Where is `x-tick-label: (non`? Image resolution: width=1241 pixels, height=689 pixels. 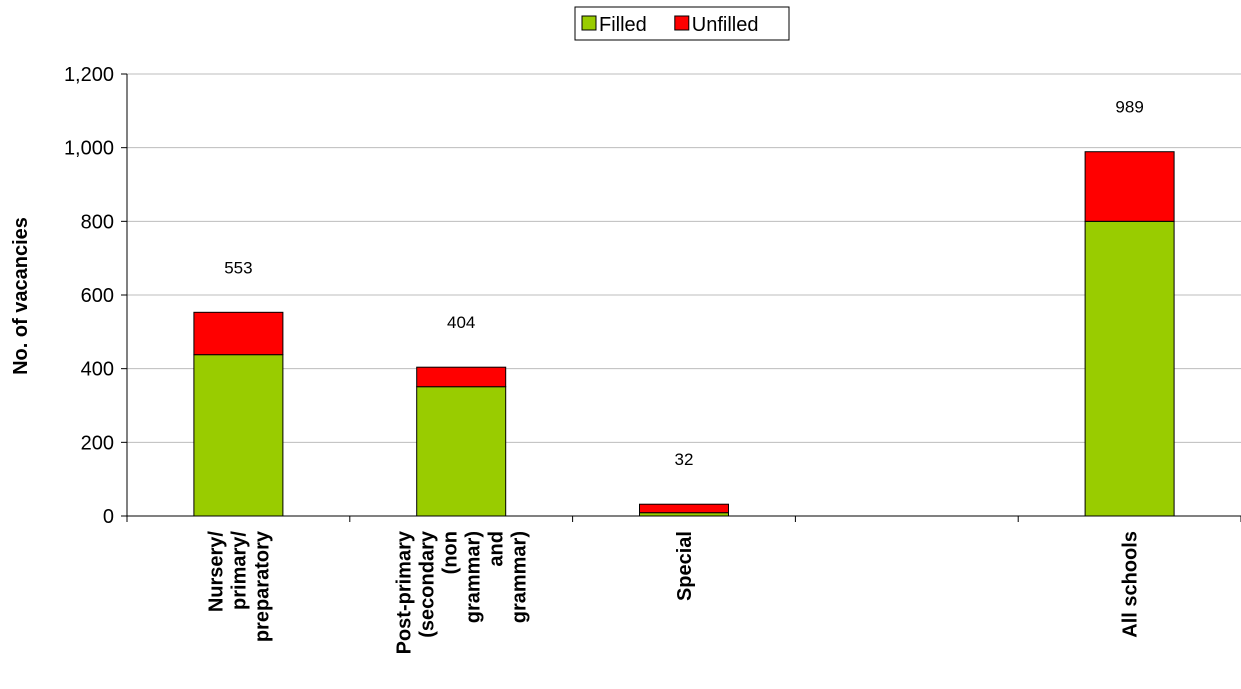
x-tick-label: (non is located at coordinates (451, 552).